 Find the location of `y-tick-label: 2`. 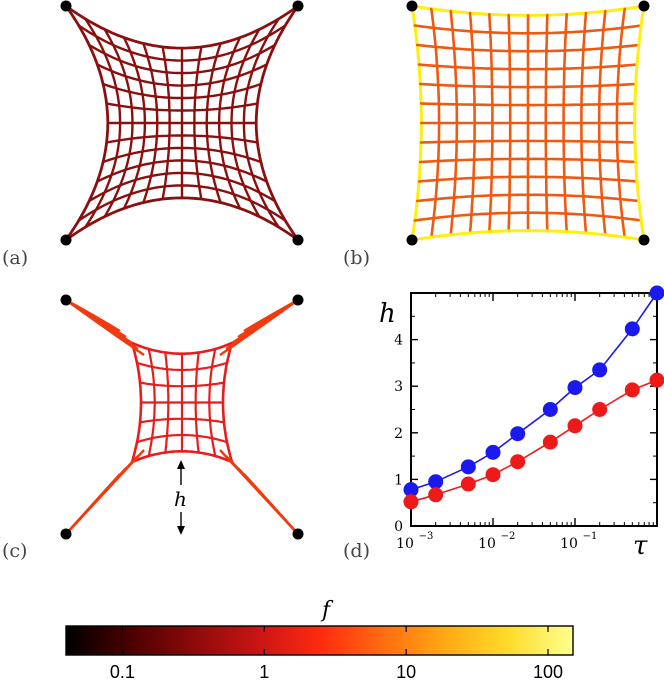

y-tick-label: 2 is located at coordinates (398, 434).